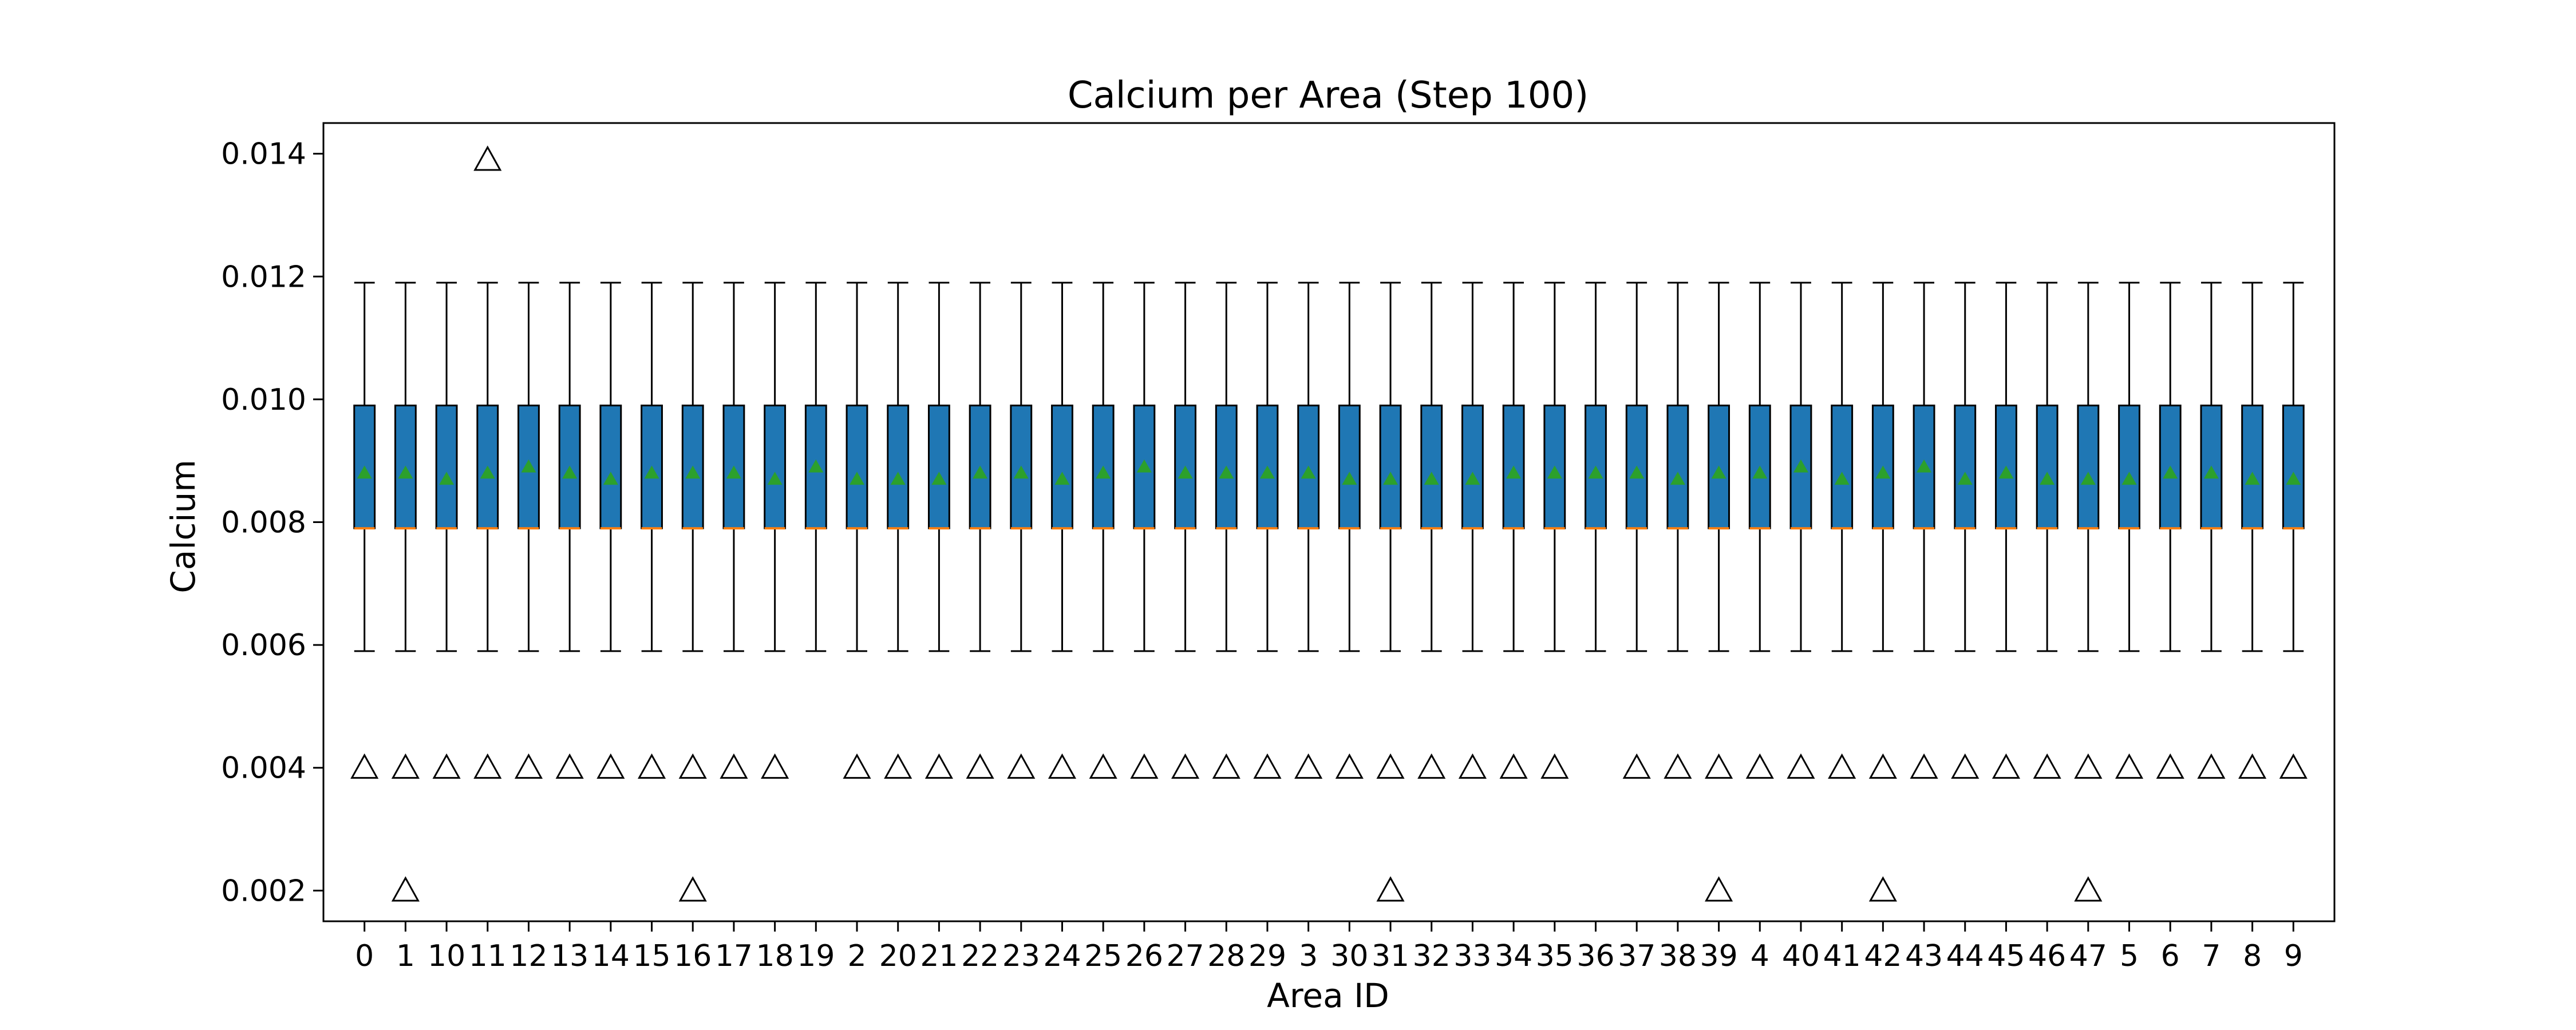 The width and height of the screenshot is (2576, 1030). What do you see at coordinates (611, 956) in the screenshot?
I see `x-tick-label: 14` at bounding box center [611, 956].